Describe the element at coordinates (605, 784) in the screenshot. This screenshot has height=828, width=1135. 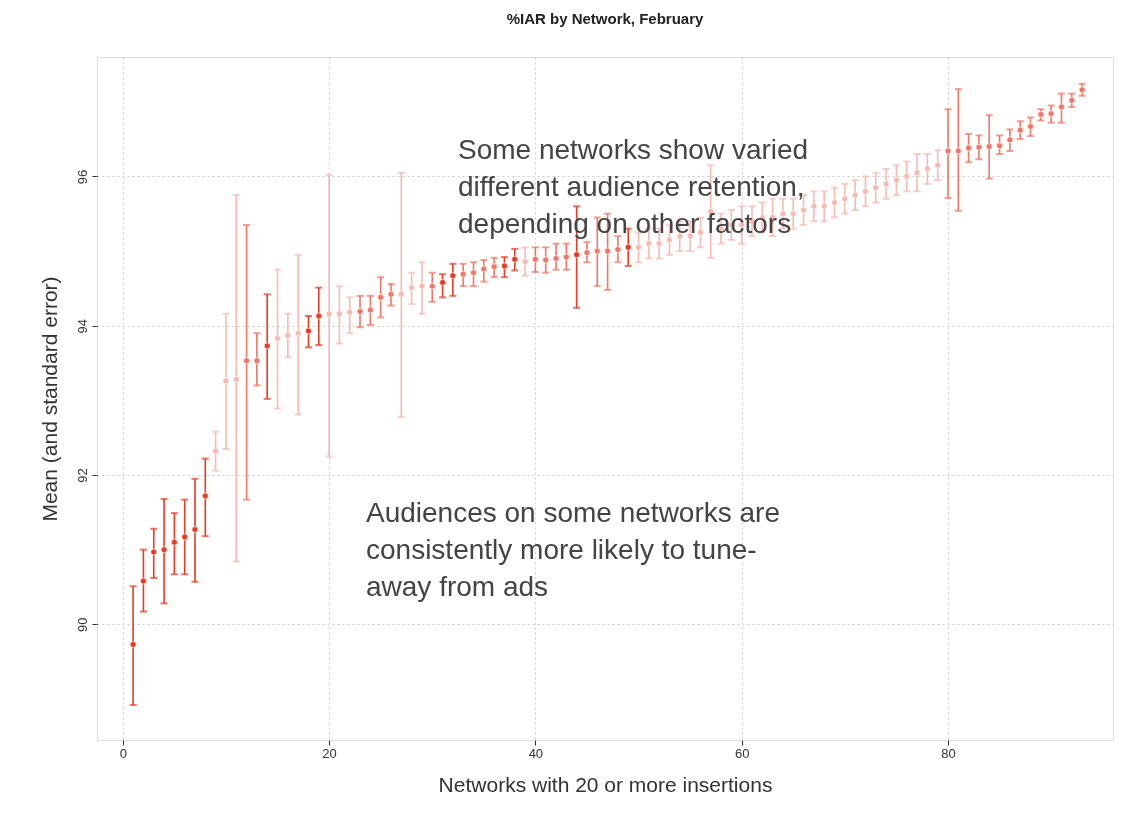
I see `x-axis-title: Networks with 20 or more insertions` at that location.